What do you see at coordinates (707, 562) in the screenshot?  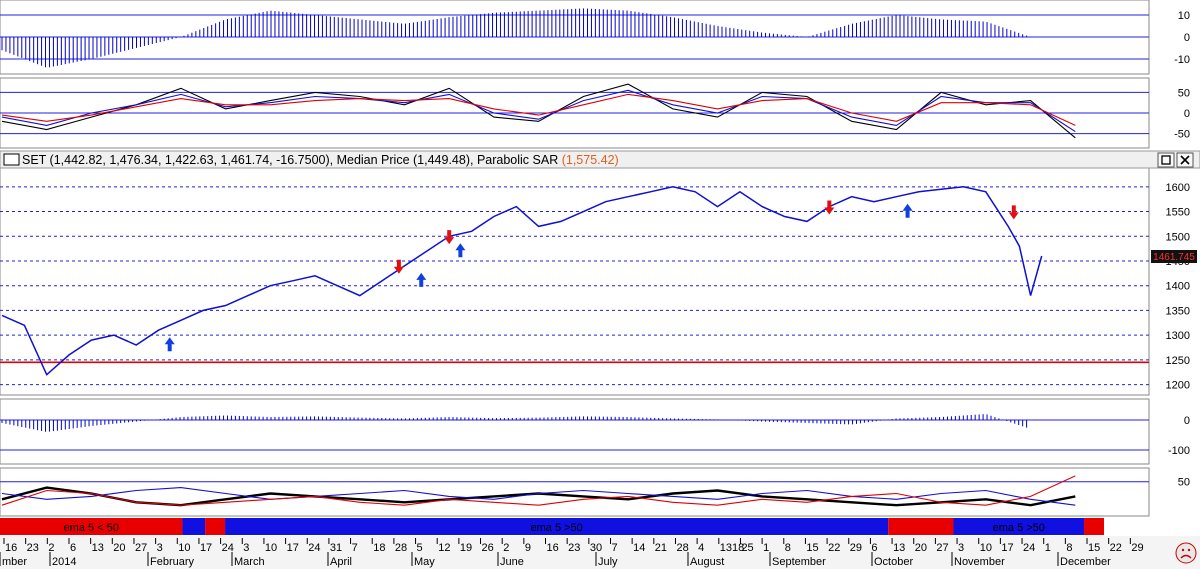 I see `month-label: August` at bounding box center [707, 562].